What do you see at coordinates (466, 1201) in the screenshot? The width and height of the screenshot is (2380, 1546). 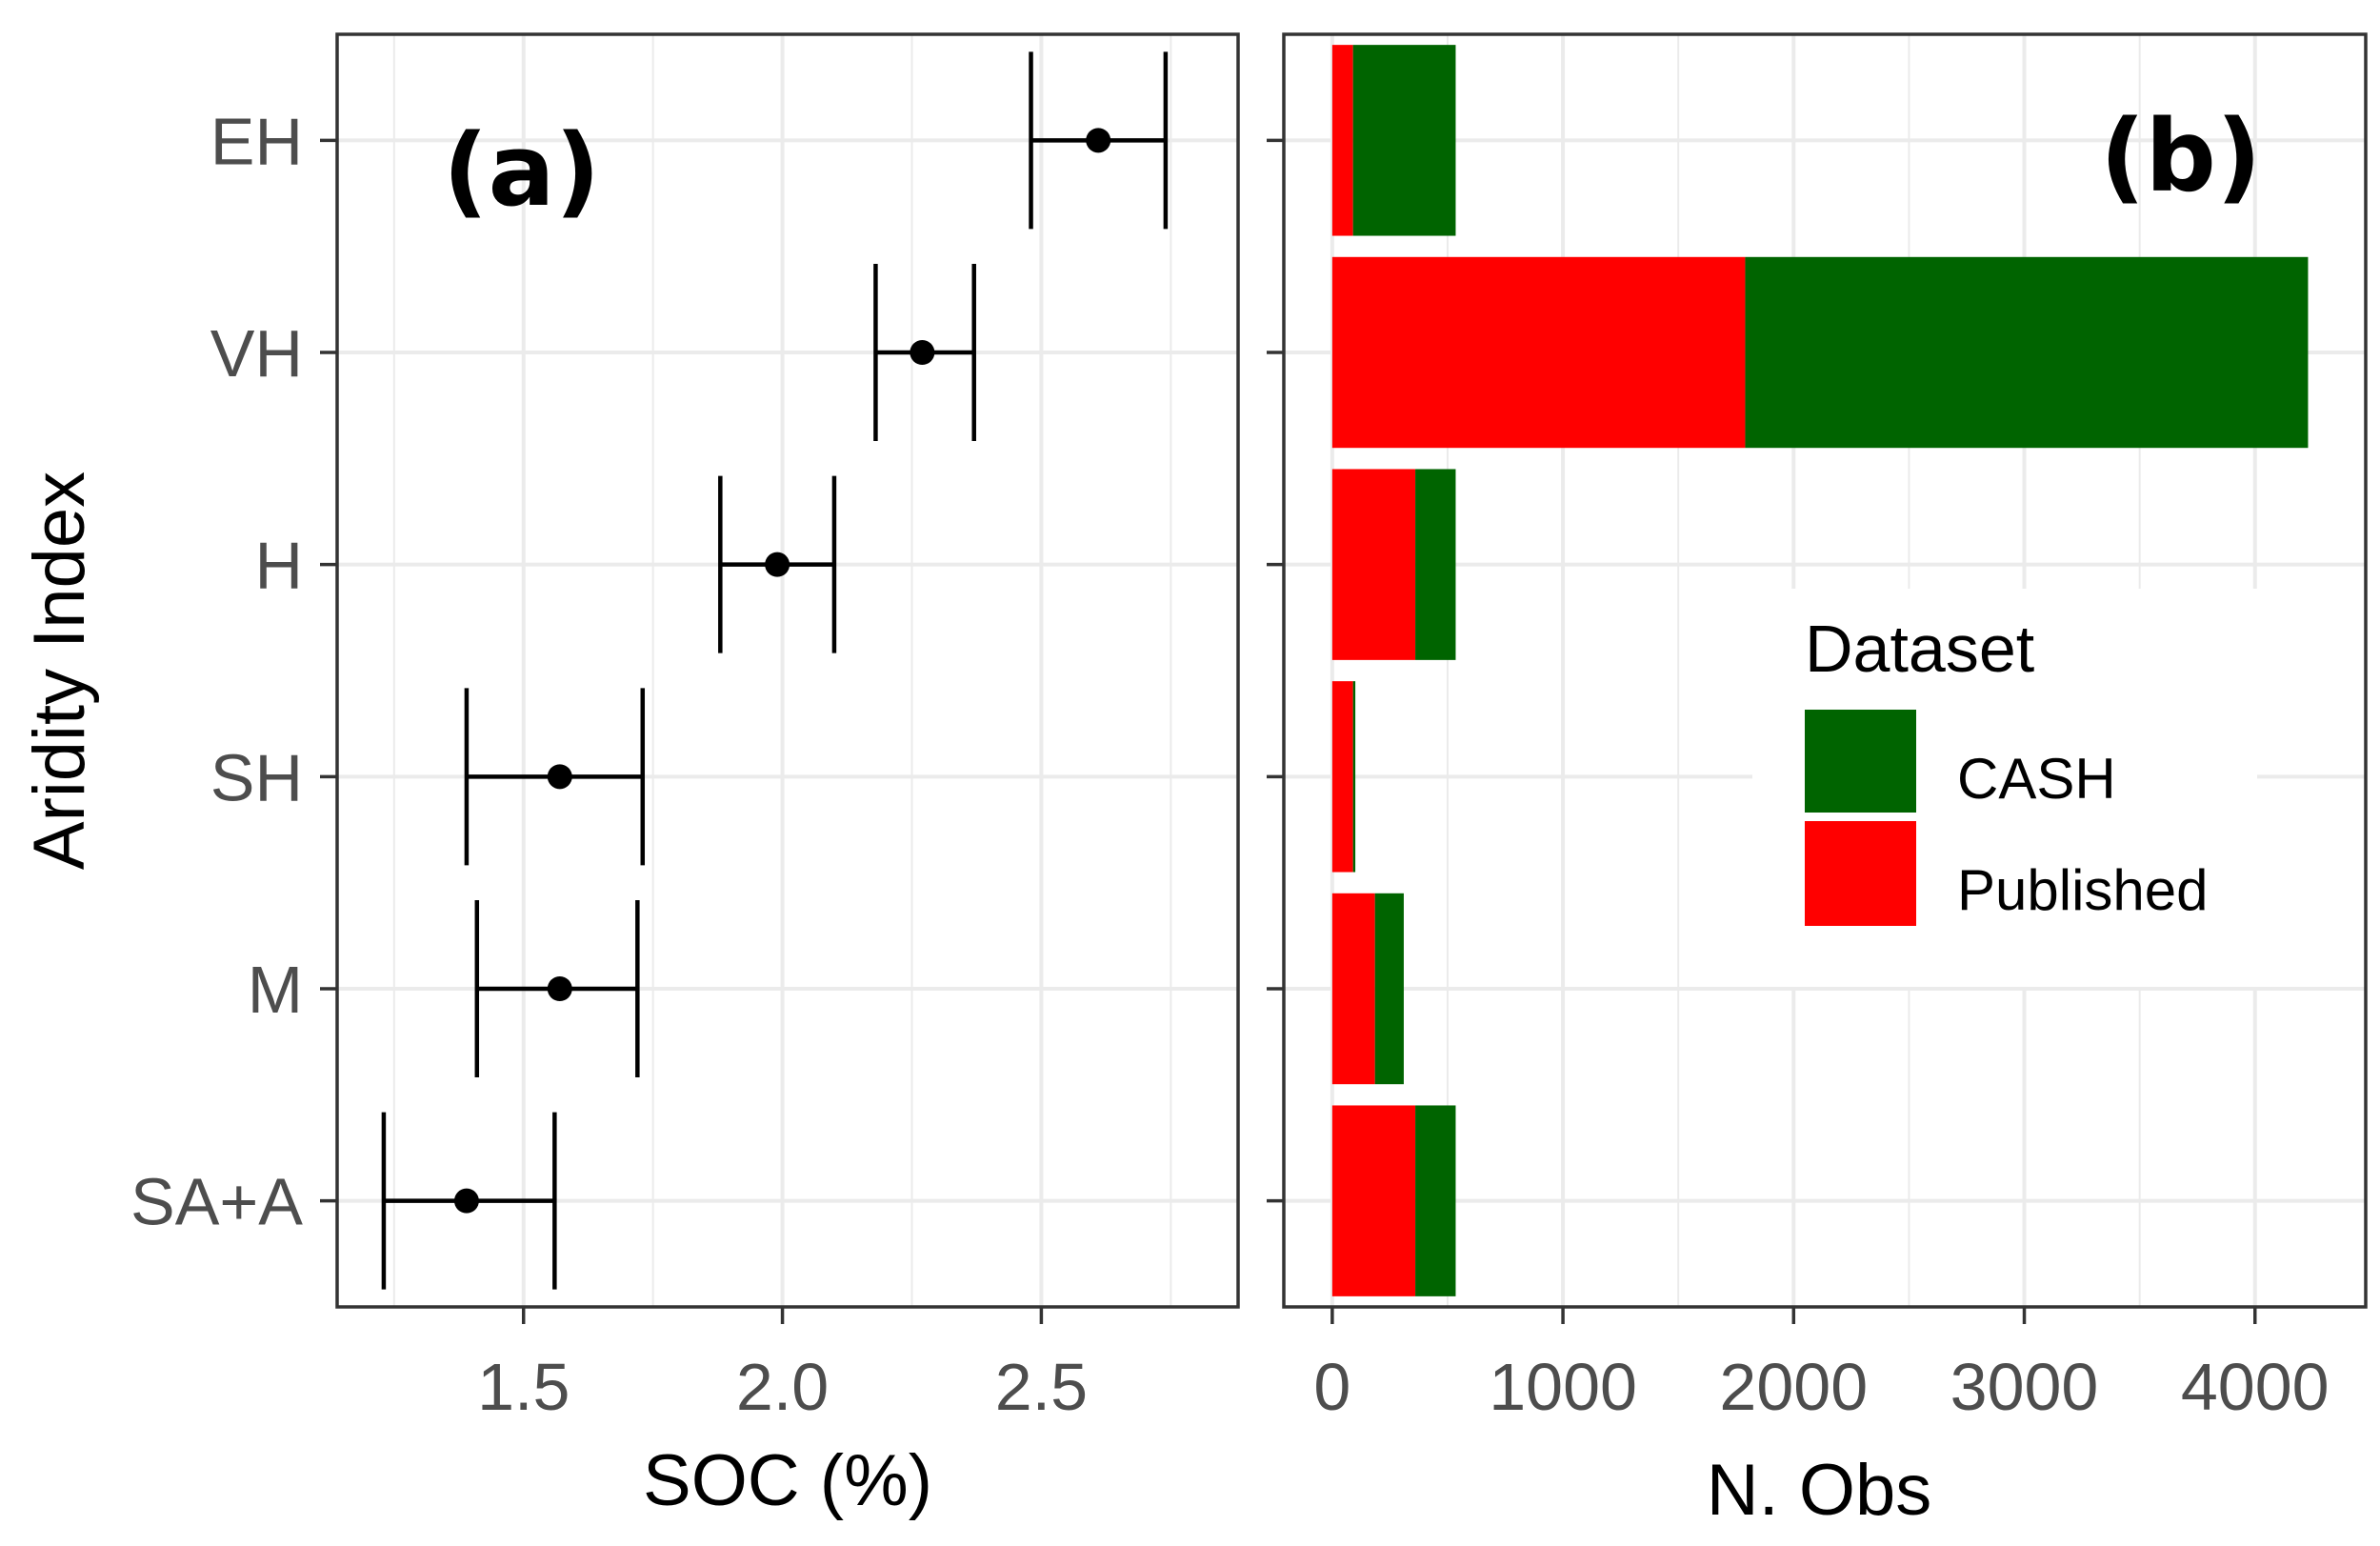 I see `point-sa-a` at bounding box center [466, 1201].